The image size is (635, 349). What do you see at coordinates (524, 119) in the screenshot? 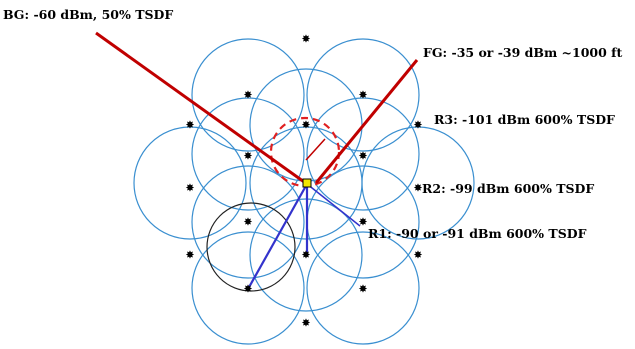
I see `r3-label: R3: -101 dBm 600% TSDF` at bounding box center [524, 119].